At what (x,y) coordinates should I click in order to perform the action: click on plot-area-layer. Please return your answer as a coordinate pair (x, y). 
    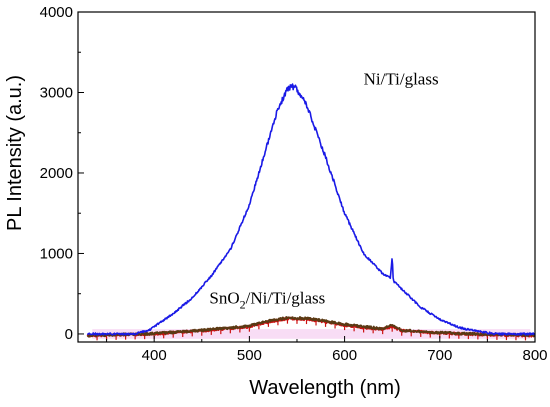
    Looking at the image, I should click on (311, 334).